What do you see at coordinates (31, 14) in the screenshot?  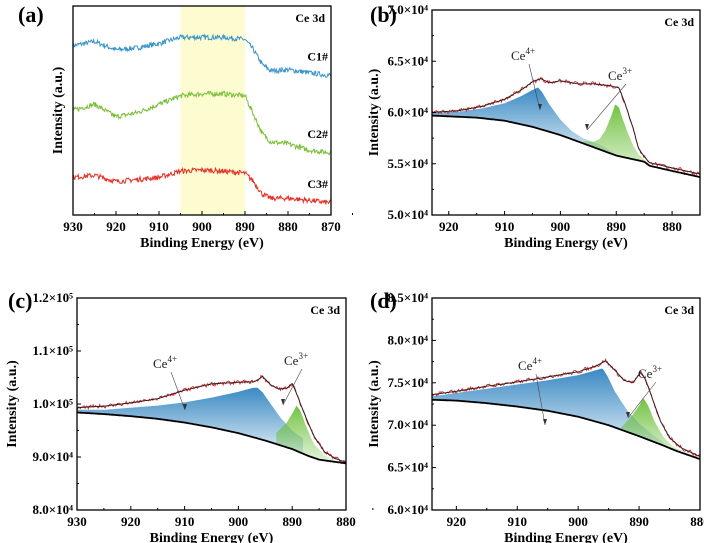 I see `panel-letter: (a)` at bounding box center [31, 14].